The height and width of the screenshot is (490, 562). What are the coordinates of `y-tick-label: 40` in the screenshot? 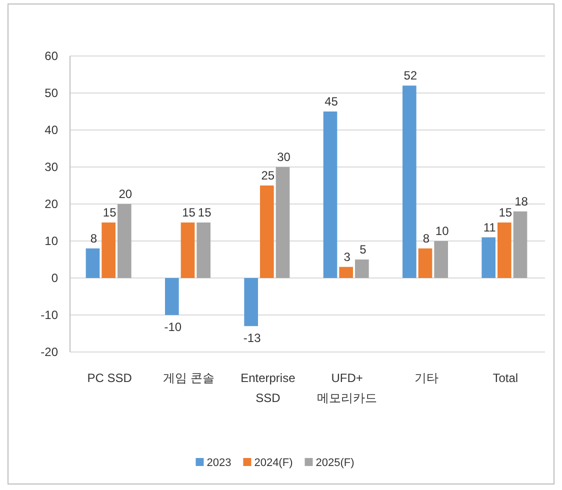 It's located at (51, 130).